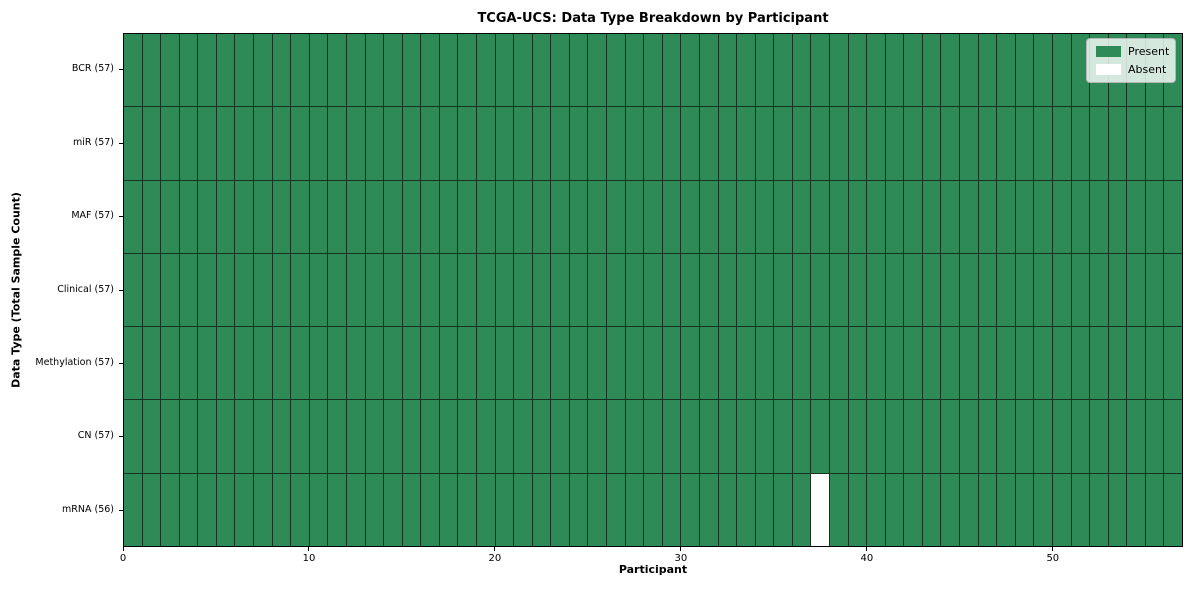 This screenshot has height=600, width=1200. Describe the element at coordinates (820, 509) in the screenshot. I see `heatmap-cell-absent` at that location.